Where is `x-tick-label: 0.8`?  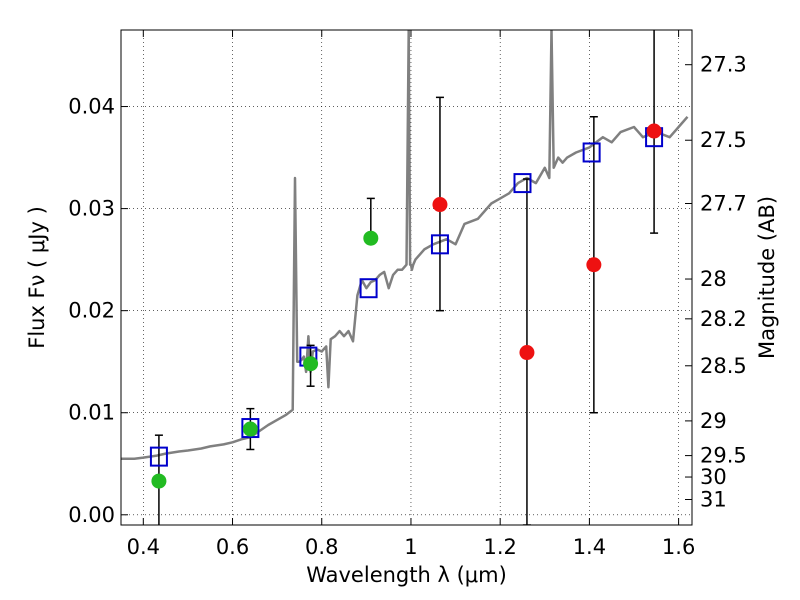
x-tick-label: 0.8 is located at coordinates (321, 547).